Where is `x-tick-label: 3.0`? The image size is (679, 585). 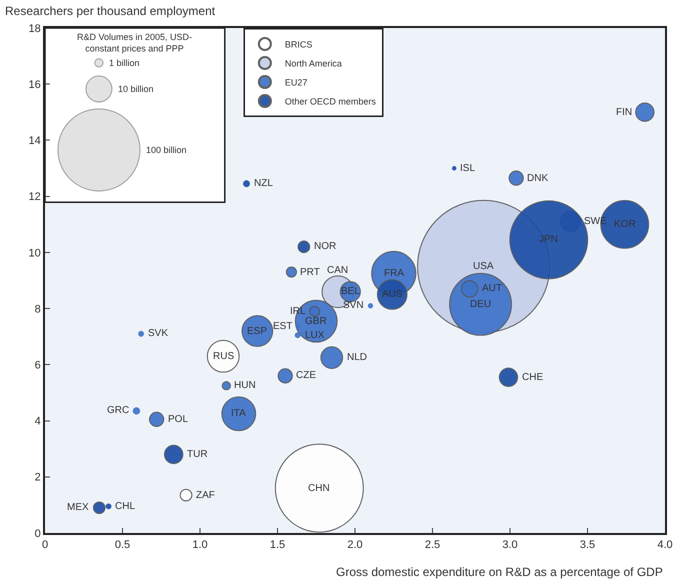 x-tick-label: 3.0 is located at coordinates (510, 545).